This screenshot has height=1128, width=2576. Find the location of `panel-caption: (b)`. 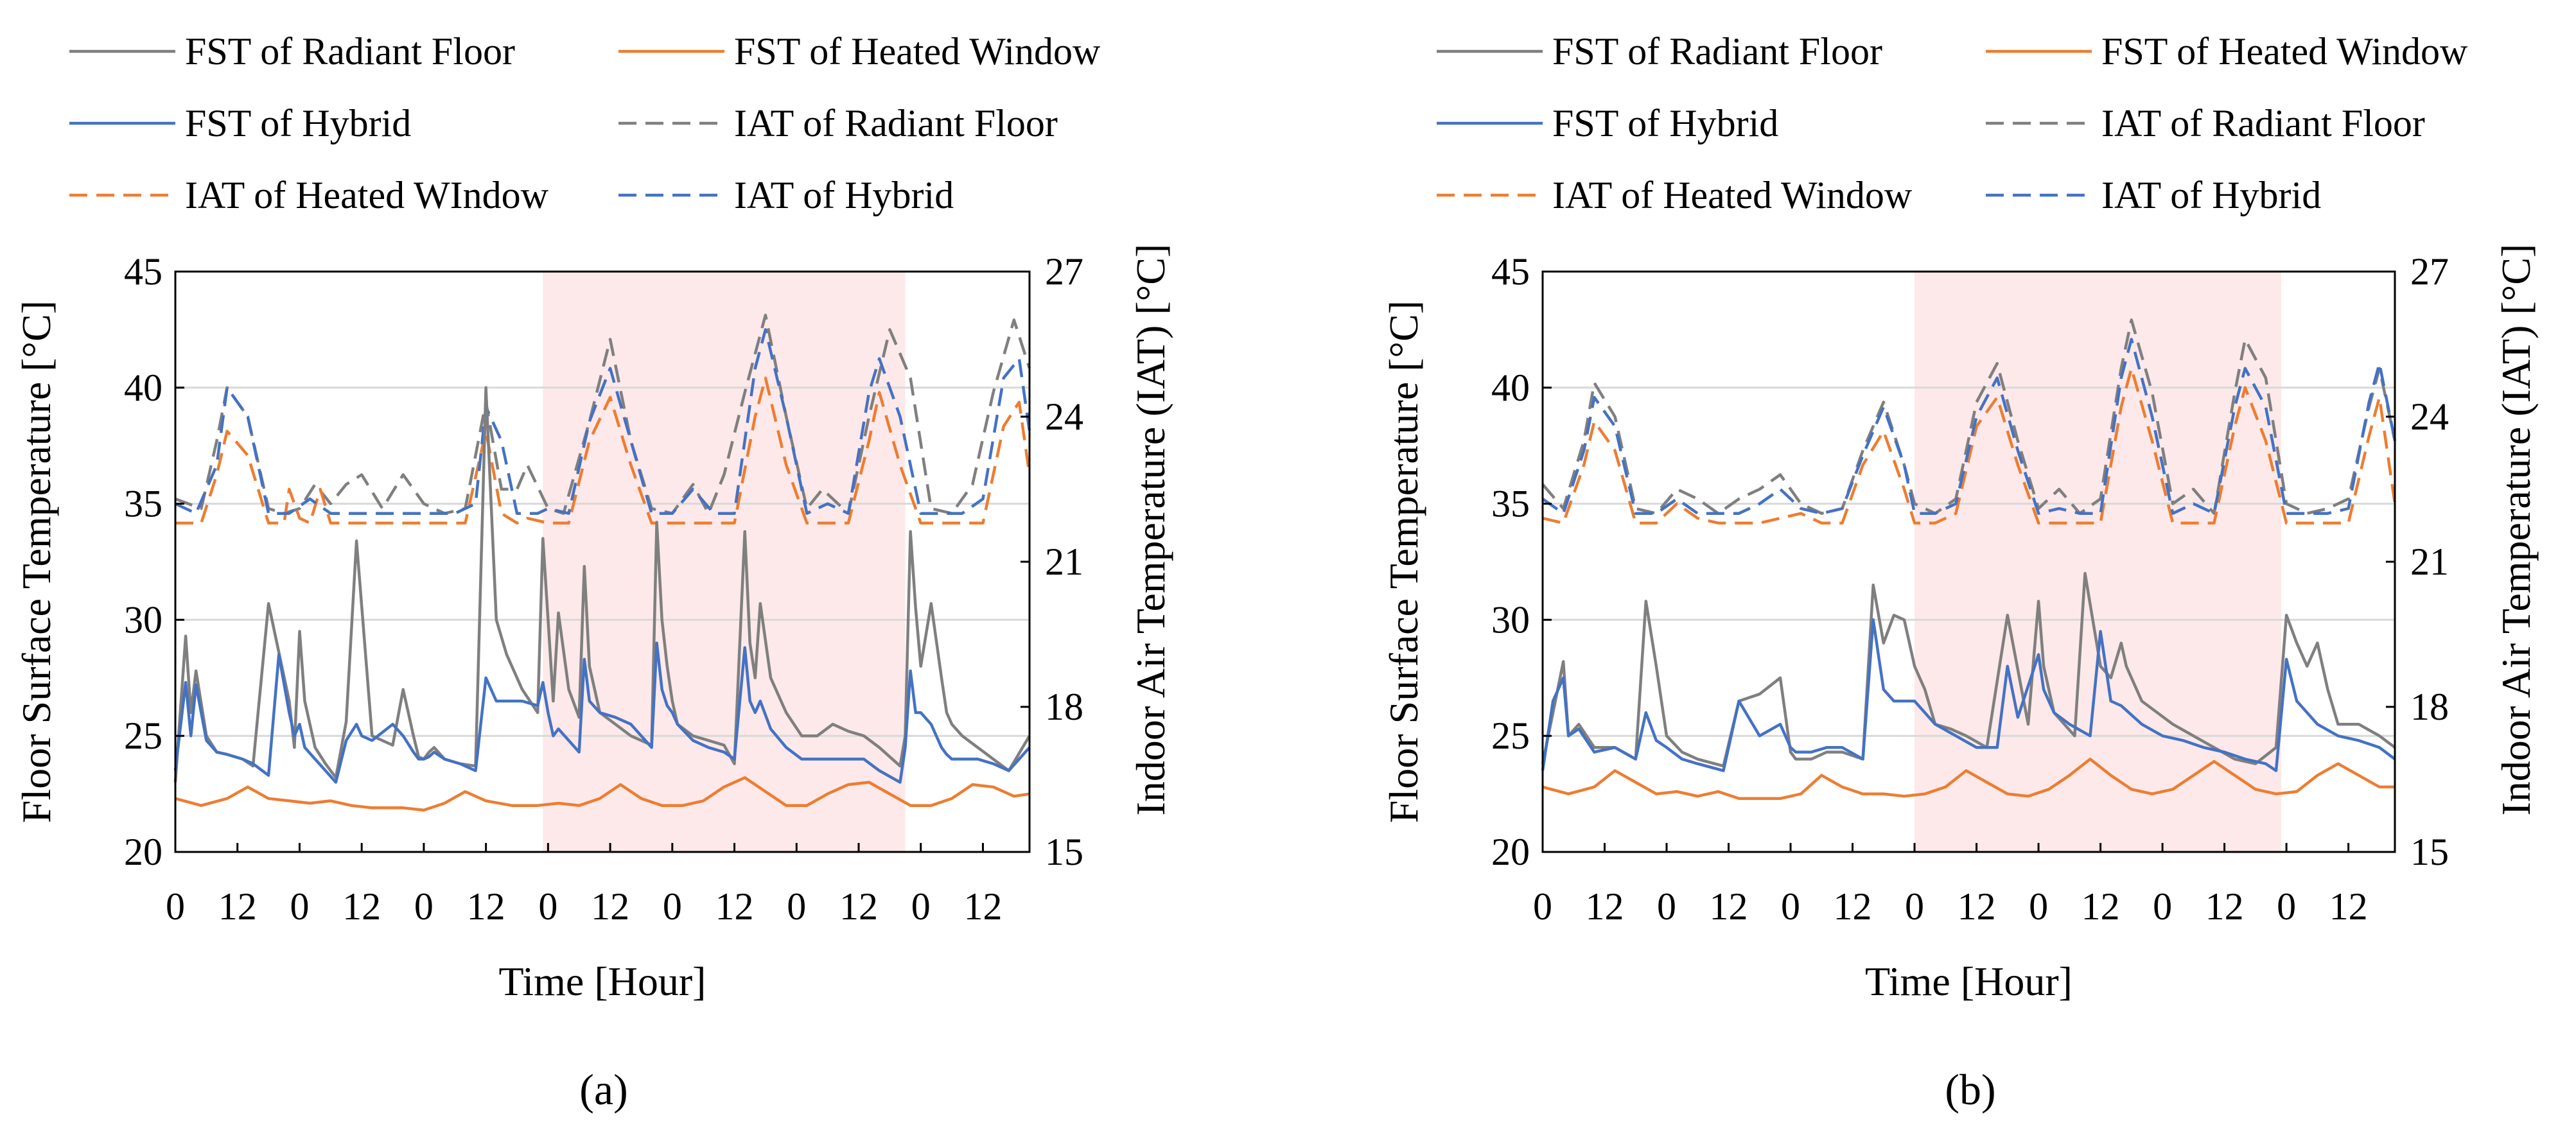

panel-caption: (b) is located at coordinates (1970, 1089).